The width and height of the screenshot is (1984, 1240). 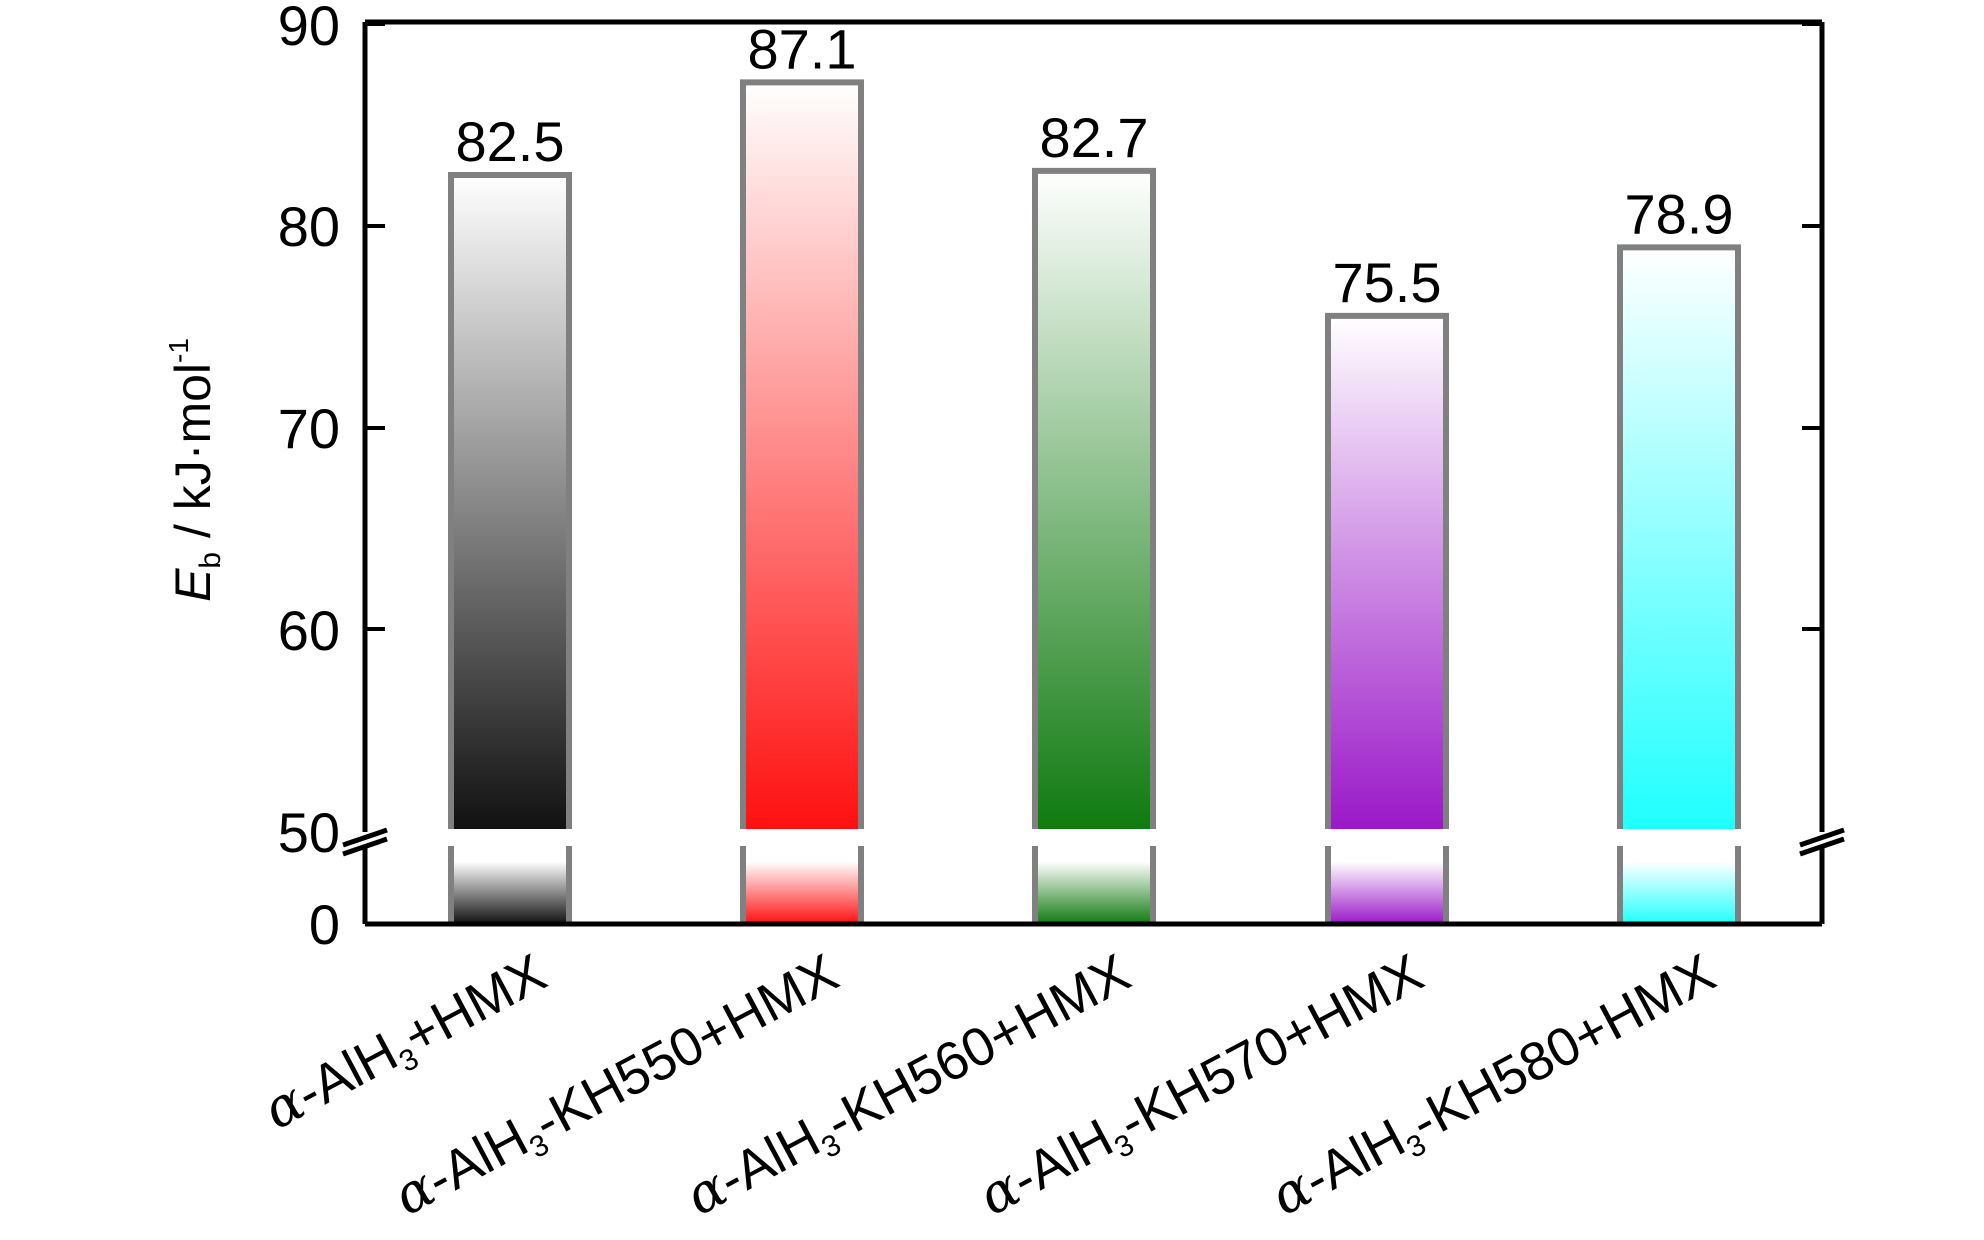 I want to click on y-tick-label-80: 80, so click(x=309, y=226).